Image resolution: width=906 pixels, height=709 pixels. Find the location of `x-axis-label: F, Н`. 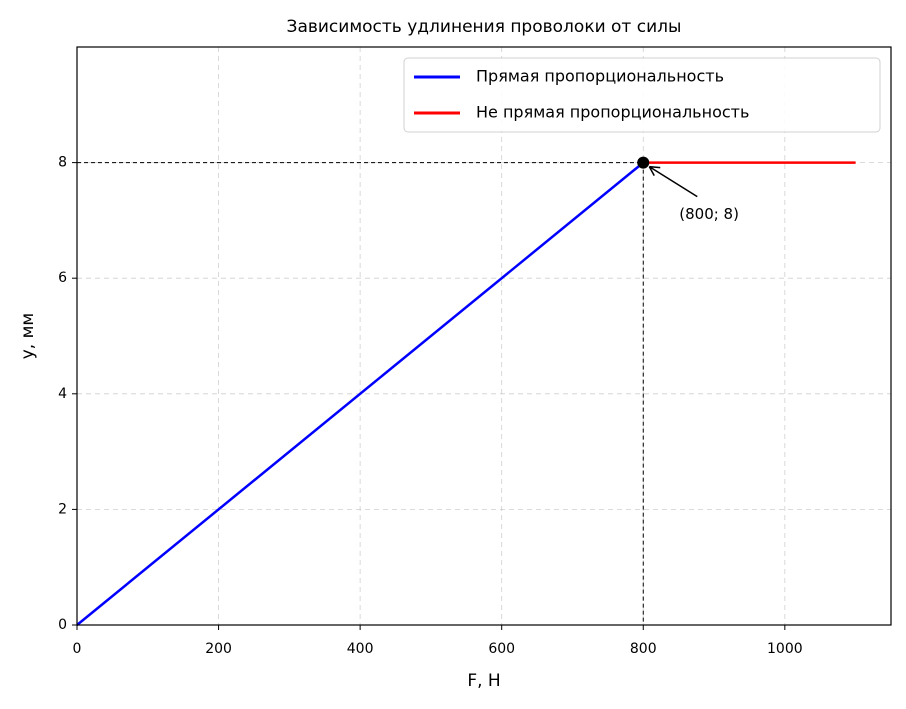

x-axis-label: F, Н is located at coordinates (483, 681).